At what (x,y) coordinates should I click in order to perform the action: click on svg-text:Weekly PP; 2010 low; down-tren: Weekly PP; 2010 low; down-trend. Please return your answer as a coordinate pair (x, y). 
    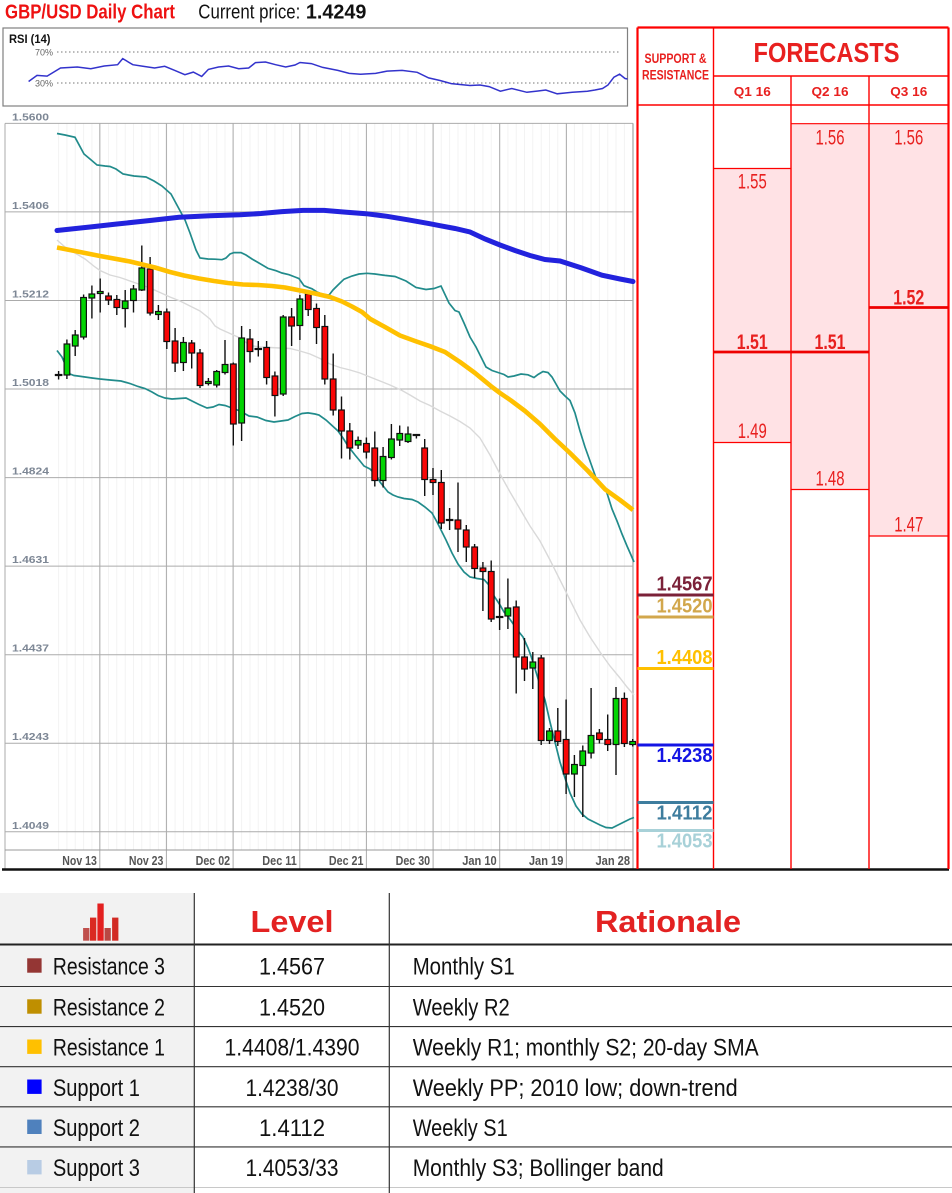
    Looking at the image, I should click on (575, 1088).